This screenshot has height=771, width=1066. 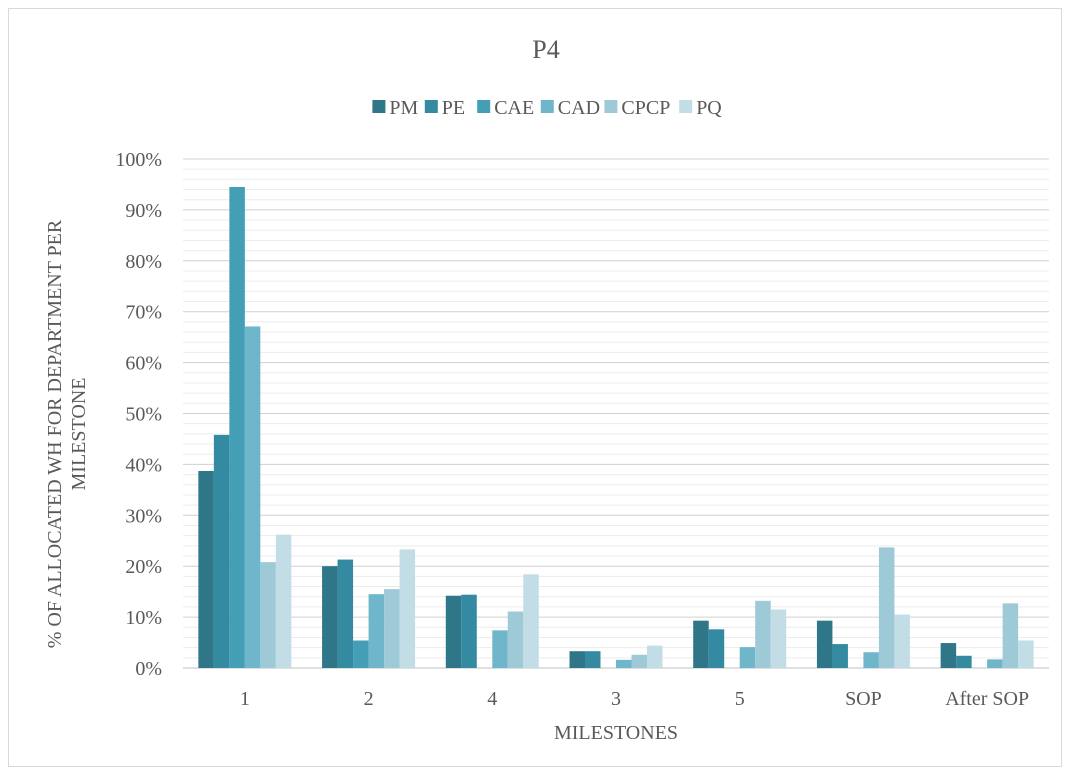 I want to click on y-tick-label: 40%, so click(x=143, y=465).